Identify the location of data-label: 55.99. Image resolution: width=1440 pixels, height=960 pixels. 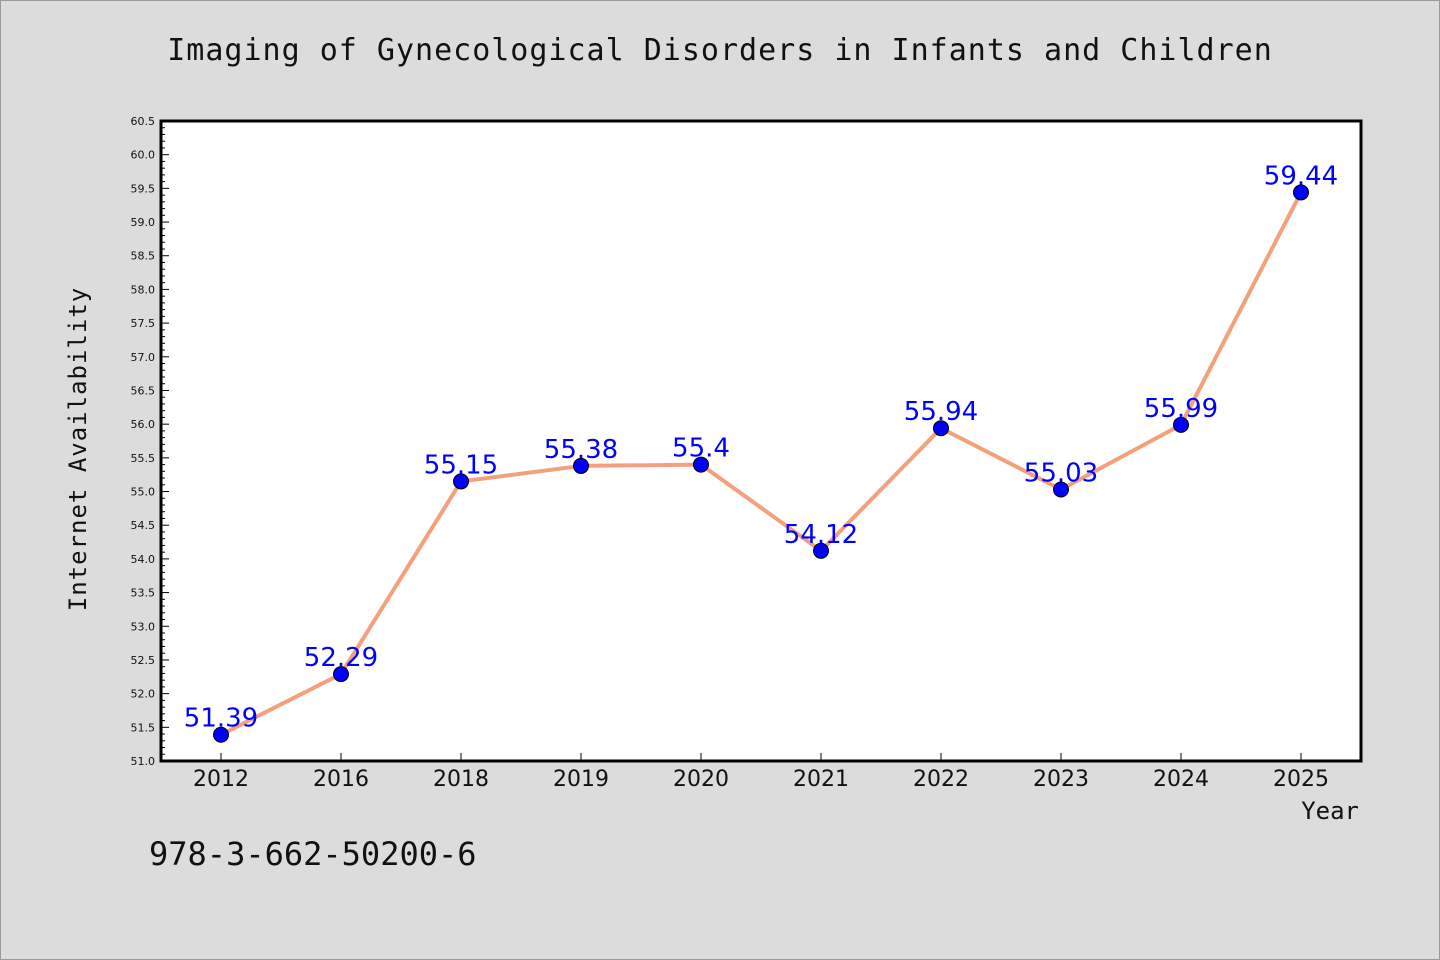
(1181, 409).